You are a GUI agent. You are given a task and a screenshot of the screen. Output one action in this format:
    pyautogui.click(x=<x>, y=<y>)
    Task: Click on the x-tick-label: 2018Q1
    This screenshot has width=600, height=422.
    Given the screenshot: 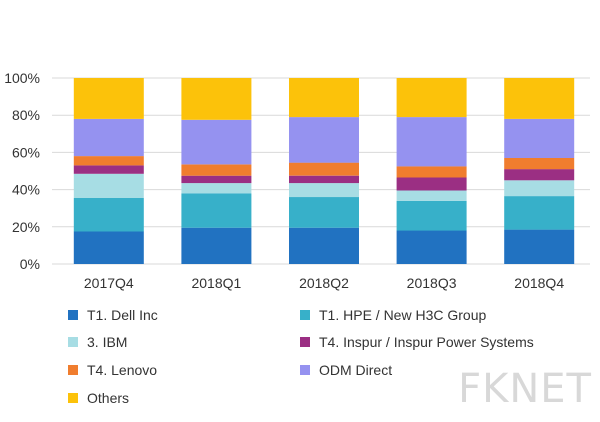 What is the action you would take?
    pyautogui.click(x=216, y=283)
    